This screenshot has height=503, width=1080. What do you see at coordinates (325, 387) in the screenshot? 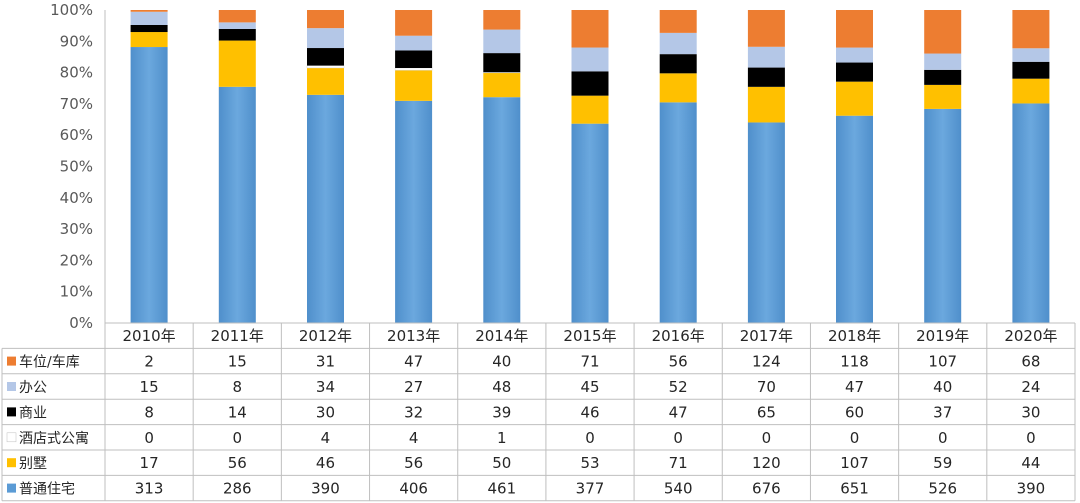
I see `table-cell: 34` at bounding box center [325, 387].